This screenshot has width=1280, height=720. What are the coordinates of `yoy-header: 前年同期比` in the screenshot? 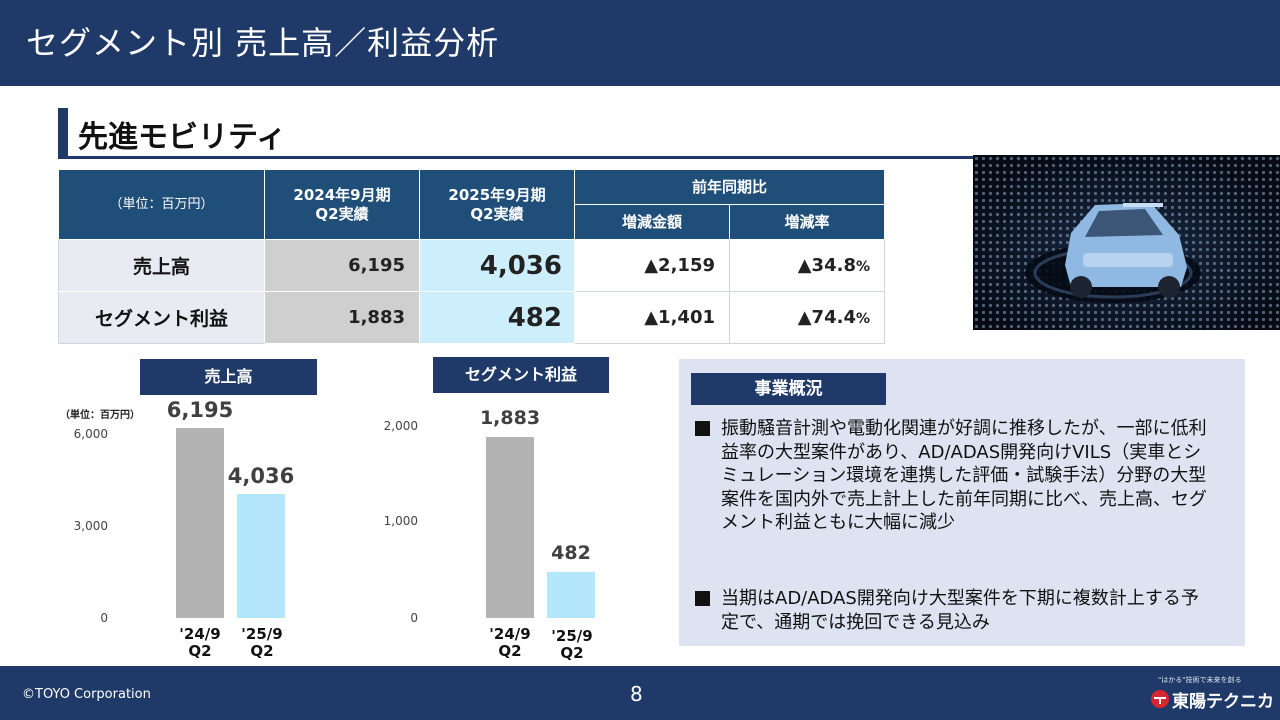 It's located at (729, 187).